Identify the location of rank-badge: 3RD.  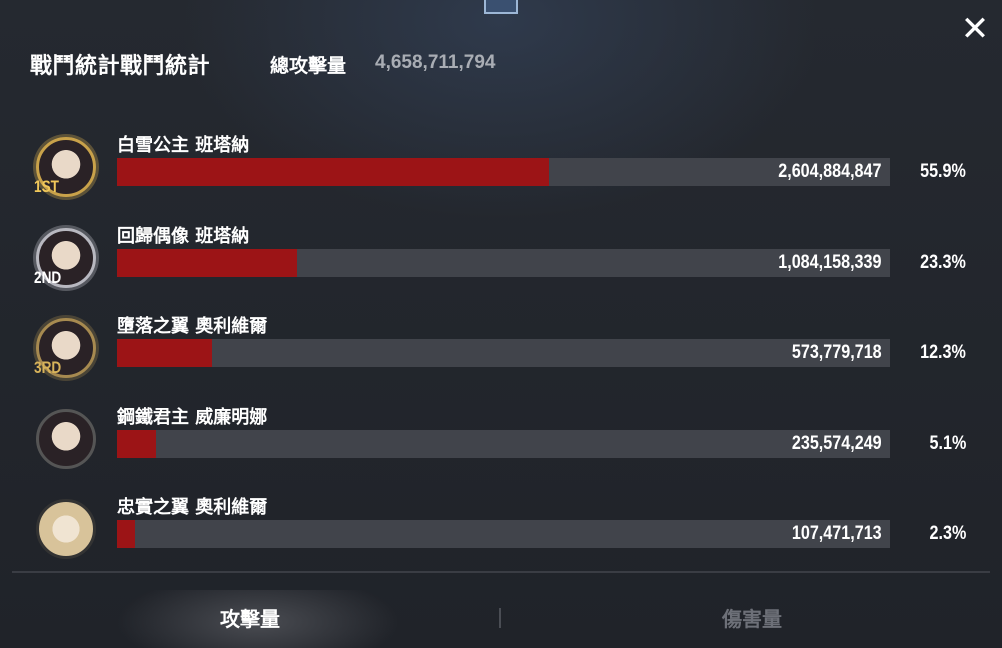
(48, 367).